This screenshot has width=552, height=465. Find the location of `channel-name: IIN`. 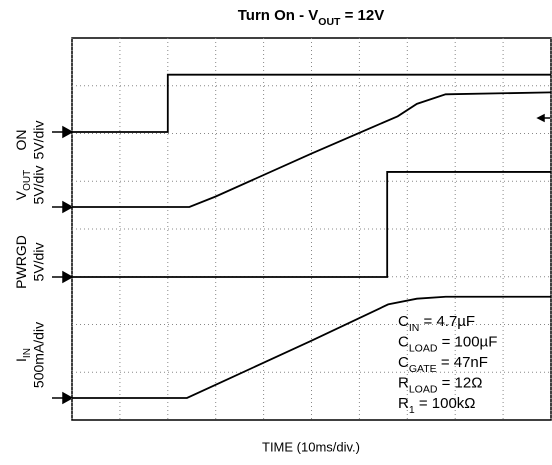

channel-name: IIN is located at coordinates (23, 355).